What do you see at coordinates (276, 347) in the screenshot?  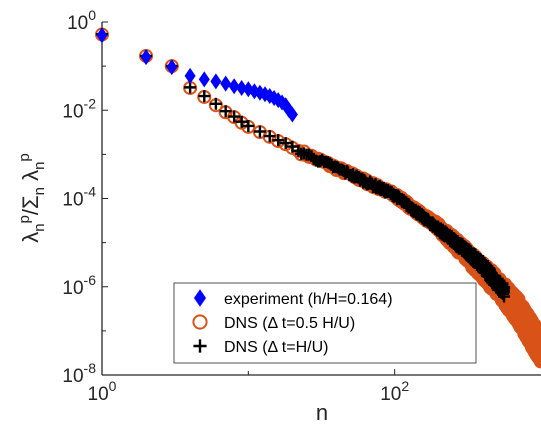 I see `legend-label-2: DNS (Δ t=H/U)` at bounding box center [276, 347].